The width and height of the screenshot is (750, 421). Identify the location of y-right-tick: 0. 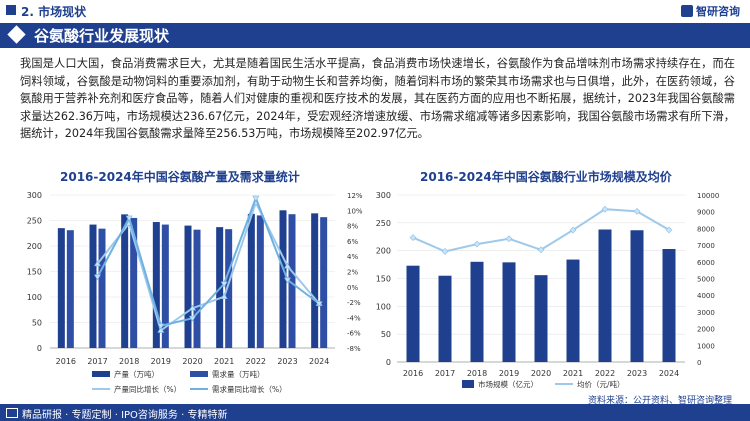
(699, 363).